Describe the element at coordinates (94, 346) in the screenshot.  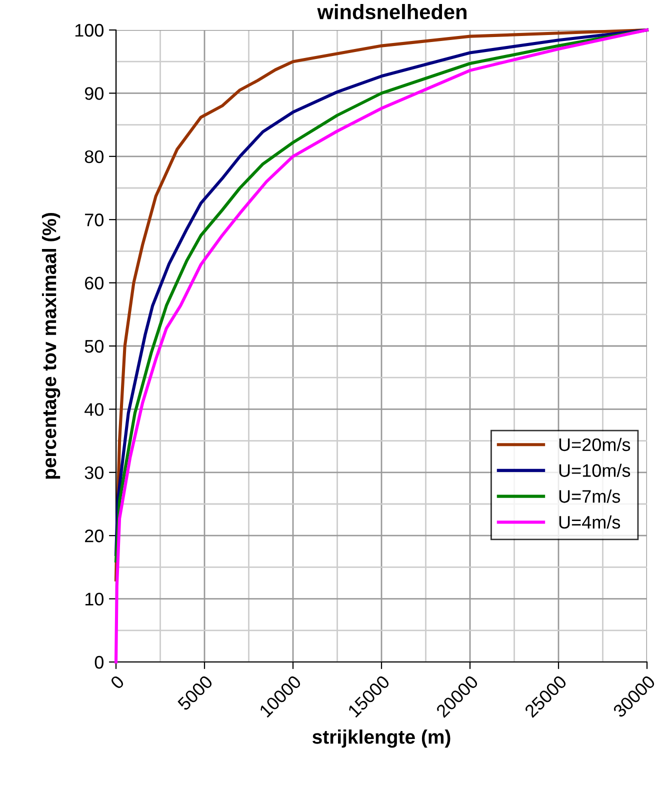
I see `y-tick-label: 50` at that location.